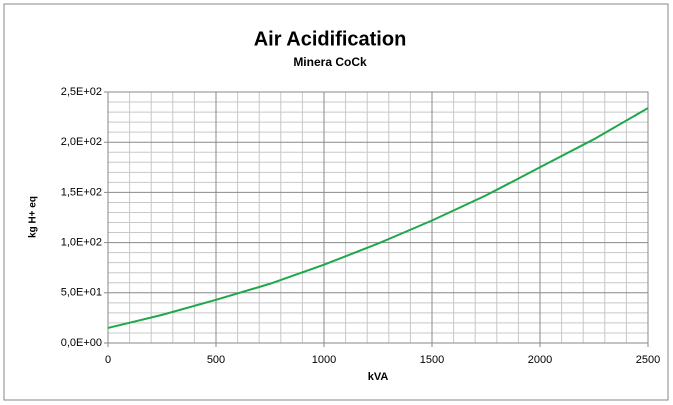 The height and width of the screenshot is (405, 673). What do you see at coordinates (81, 343) in the screenshot?
I see `y-tick-label: 0,0E+00` at bounding box center [81, 343].